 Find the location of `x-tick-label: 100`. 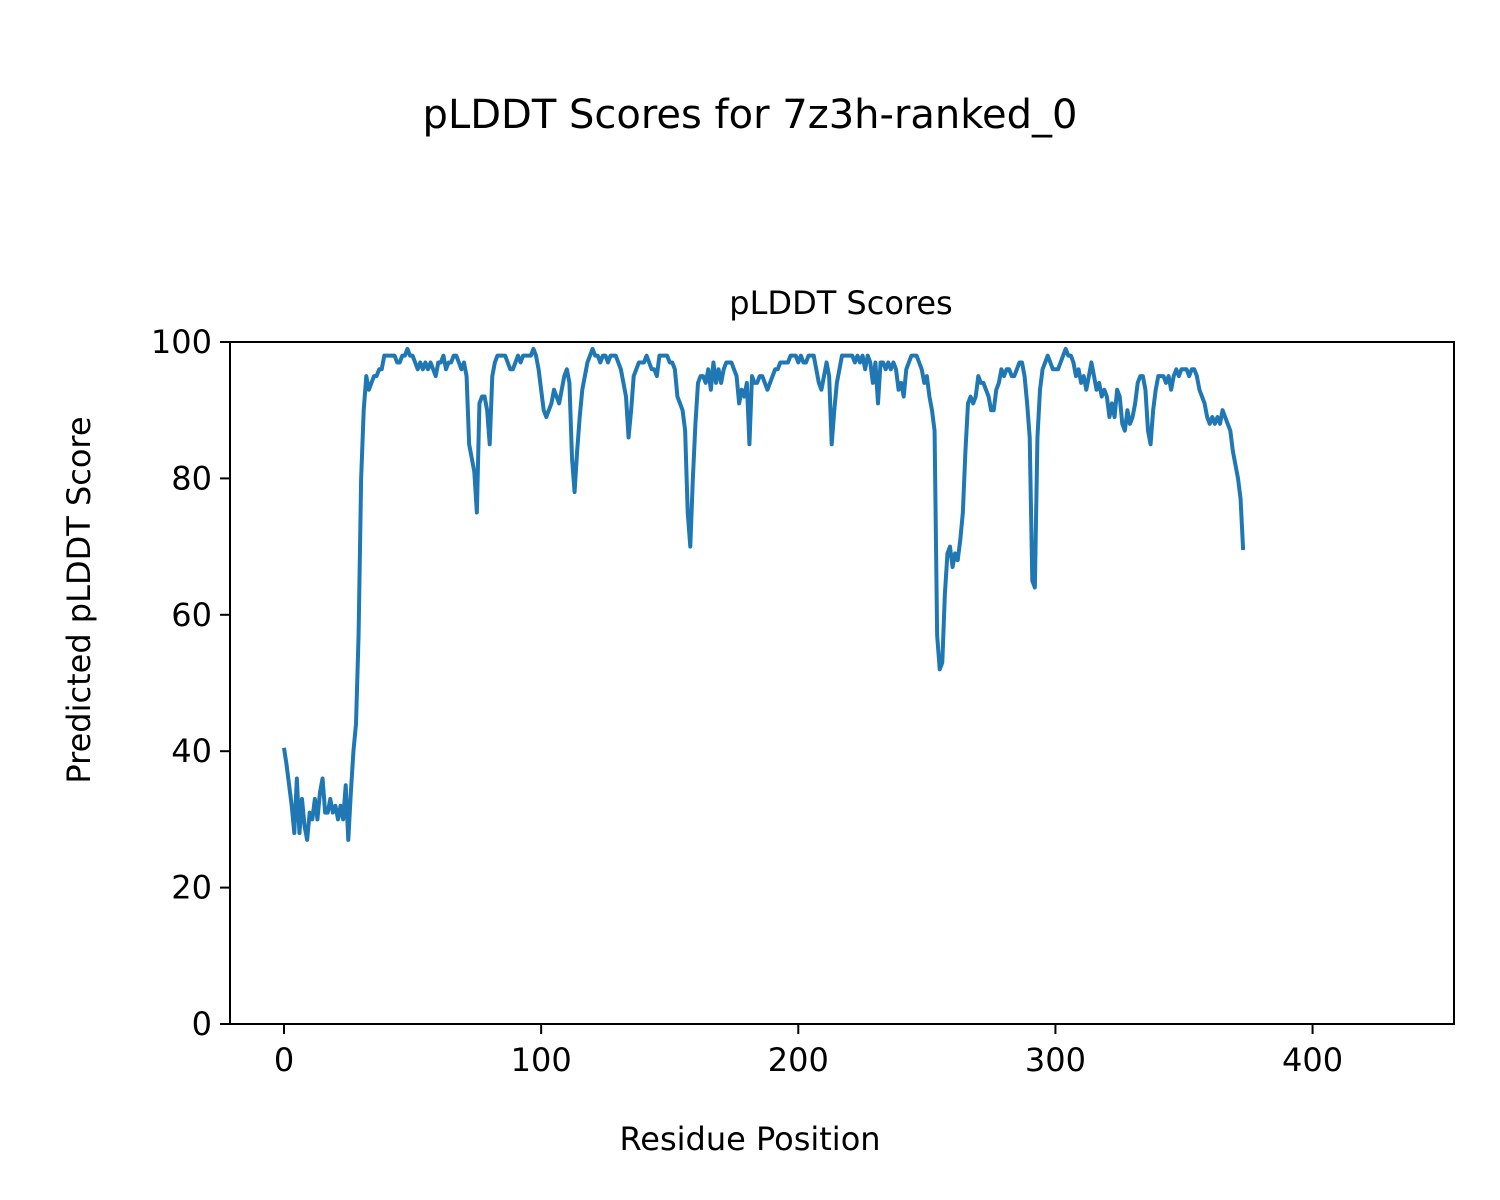

x-tick-label: 100 is located at coordinates (541, 1060).